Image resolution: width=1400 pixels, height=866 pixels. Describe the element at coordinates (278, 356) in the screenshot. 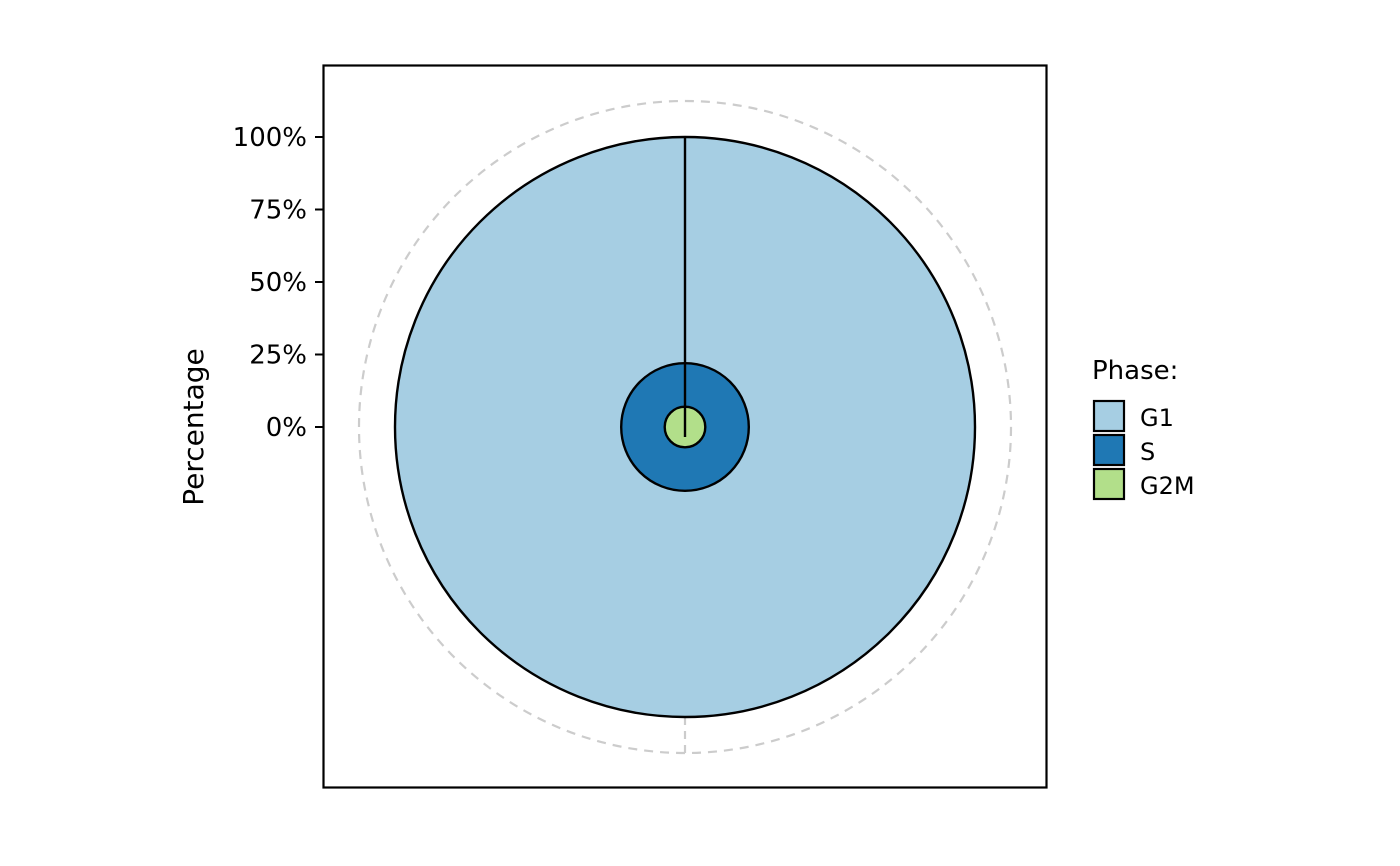

I see `y-tick-label: 25%` at that location.